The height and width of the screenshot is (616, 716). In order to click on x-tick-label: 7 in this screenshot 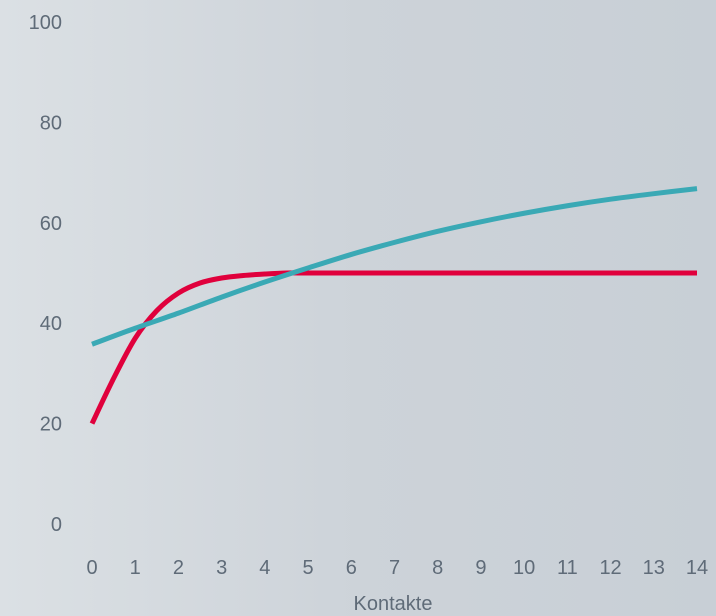, I will do `click(394, 568)`.